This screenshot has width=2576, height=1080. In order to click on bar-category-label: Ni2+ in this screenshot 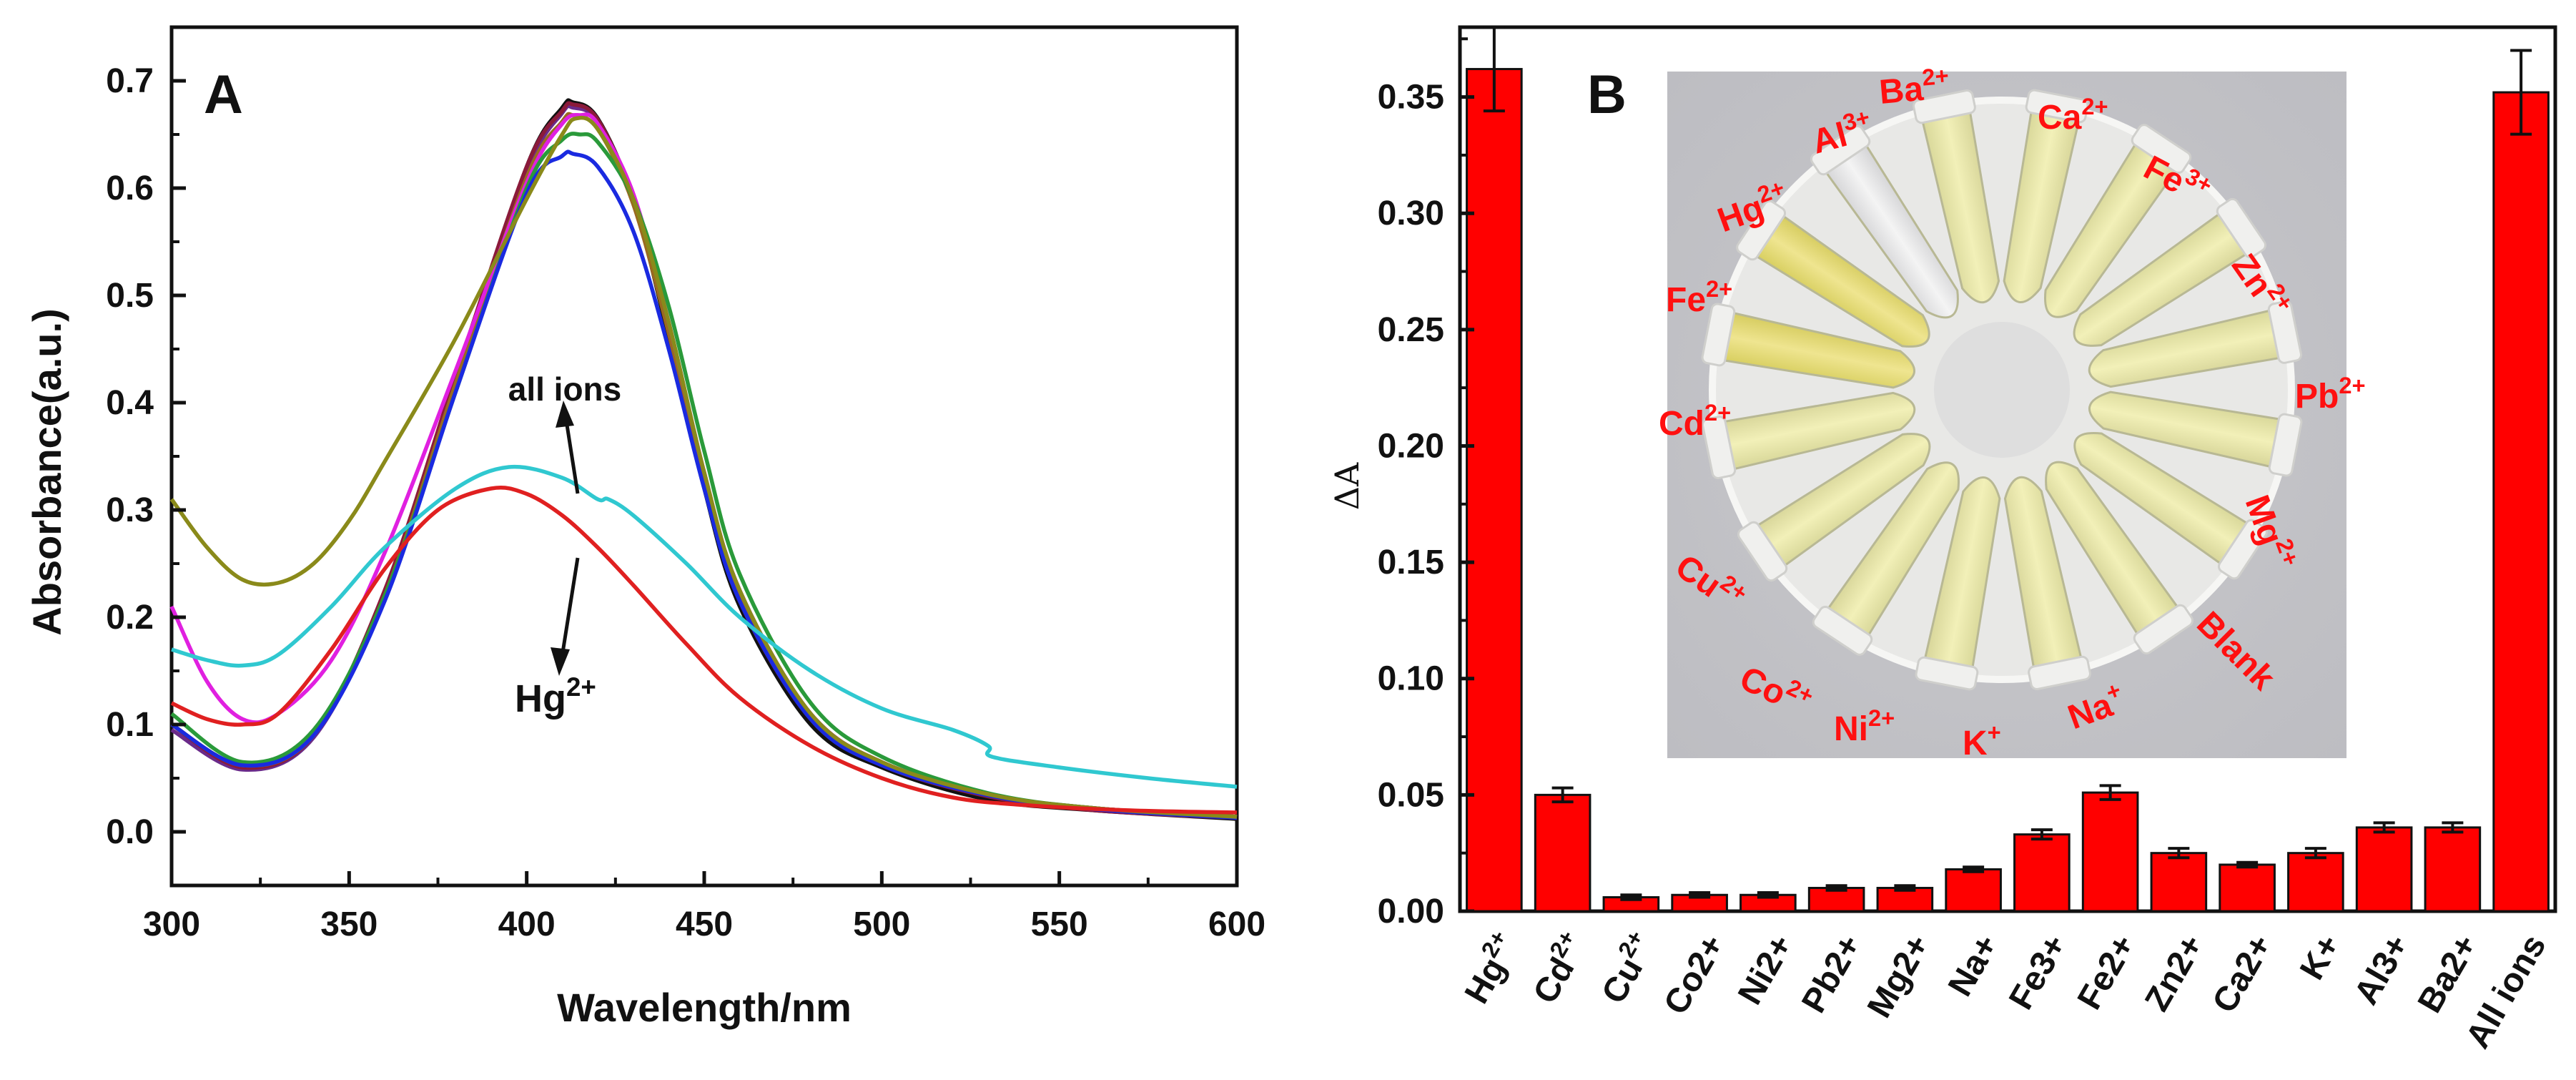, I will do `click(1765, 969)`.